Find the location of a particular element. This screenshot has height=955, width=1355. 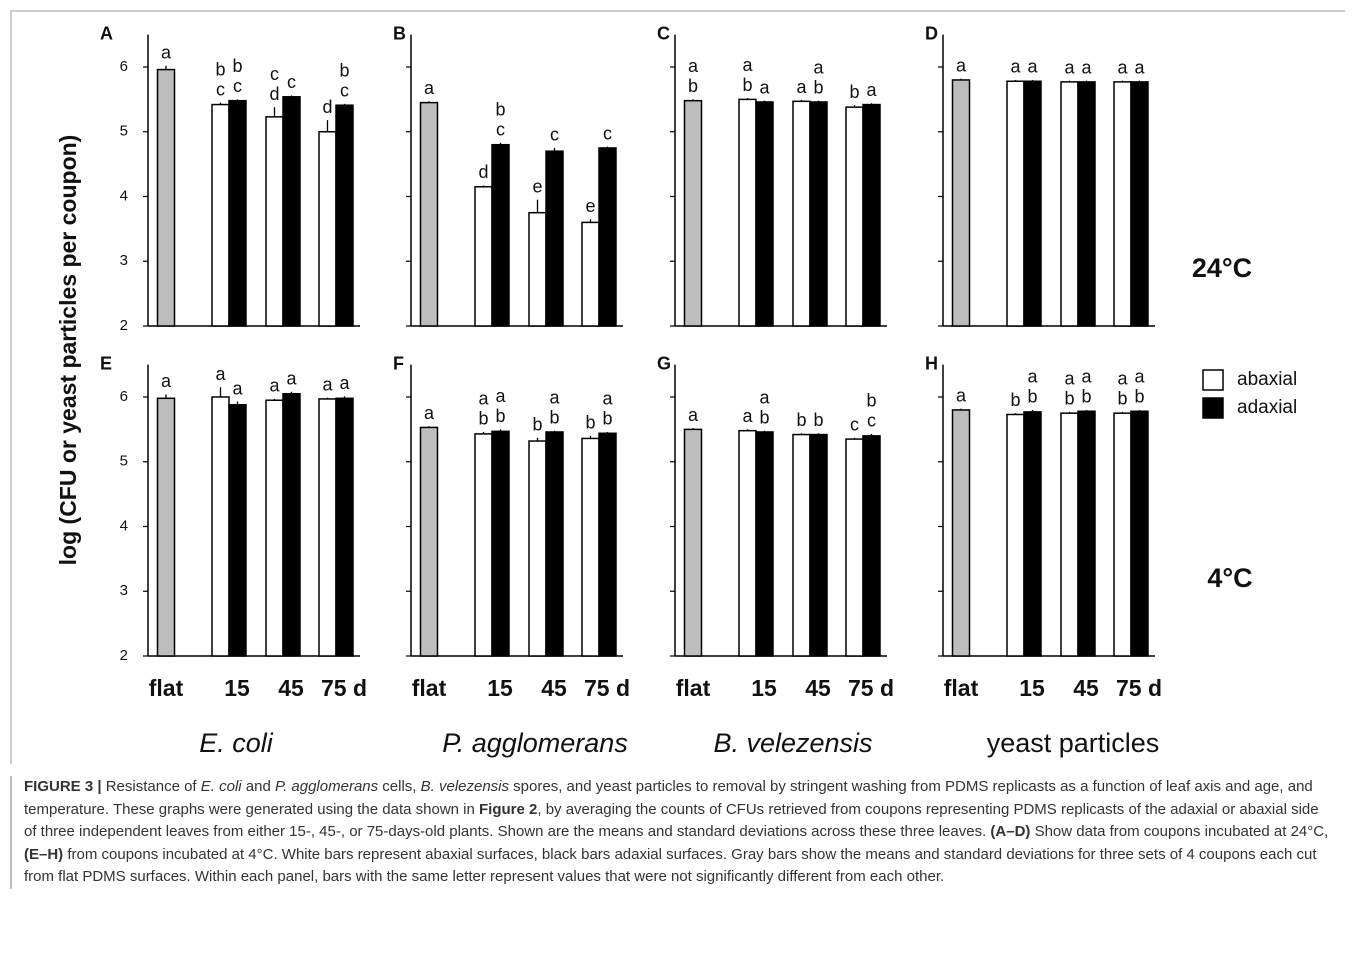

y-tick-label: 6 is located at coordinates (124, 396).